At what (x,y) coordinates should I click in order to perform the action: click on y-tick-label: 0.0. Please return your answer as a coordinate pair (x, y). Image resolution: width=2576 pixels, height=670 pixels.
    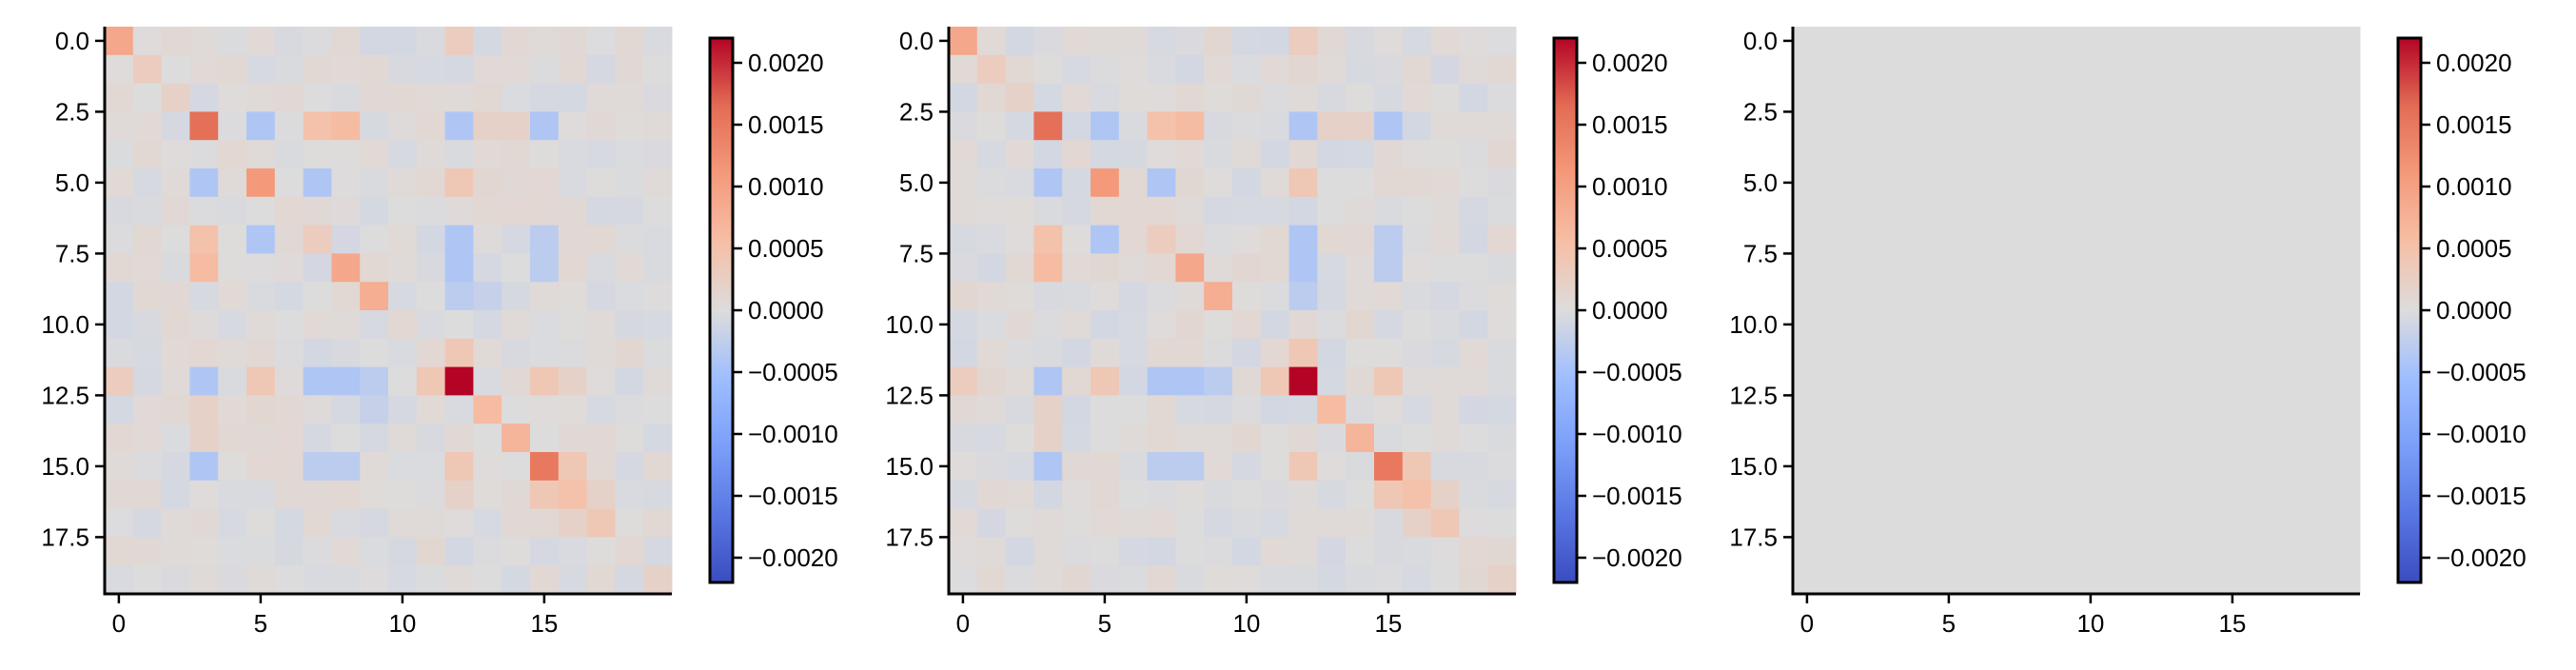
    Looking at the image, I should click on (916, 41).